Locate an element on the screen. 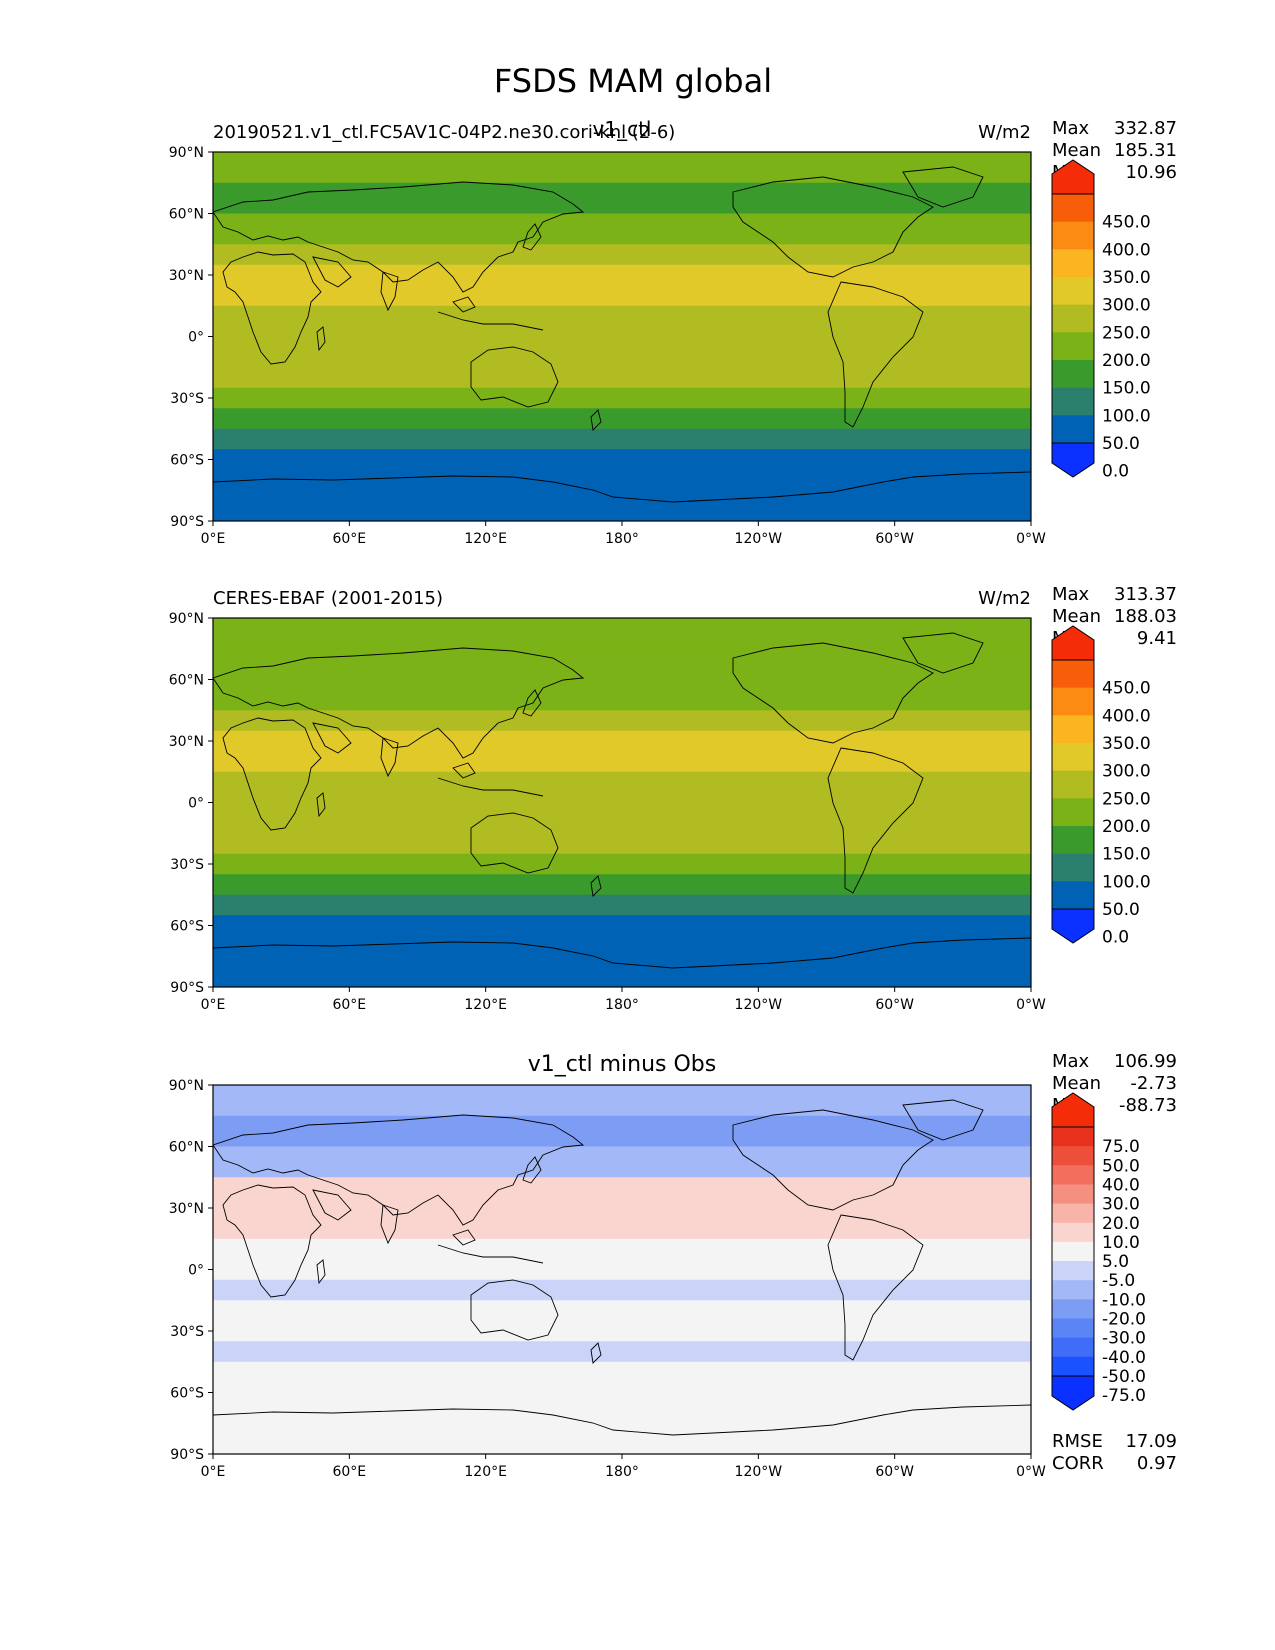 The height and width of the screenshot is (1650, 1275). corr-value: 0.97 is located at coordinates (1157, 1463).